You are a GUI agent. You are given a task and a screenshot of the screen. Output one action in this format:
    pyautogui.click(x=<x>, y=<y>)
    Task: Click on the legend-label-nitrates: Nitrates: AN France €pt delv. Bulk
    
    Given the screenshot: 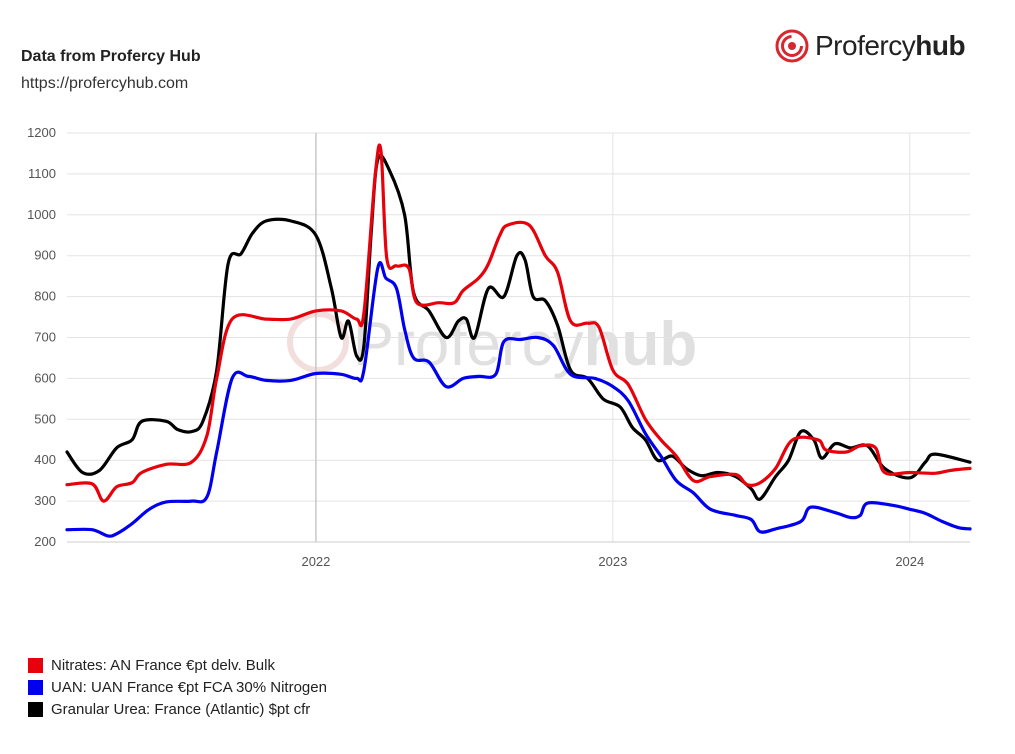 What is the action you would take?
    pyautogui.click(x=163, y=665)
    